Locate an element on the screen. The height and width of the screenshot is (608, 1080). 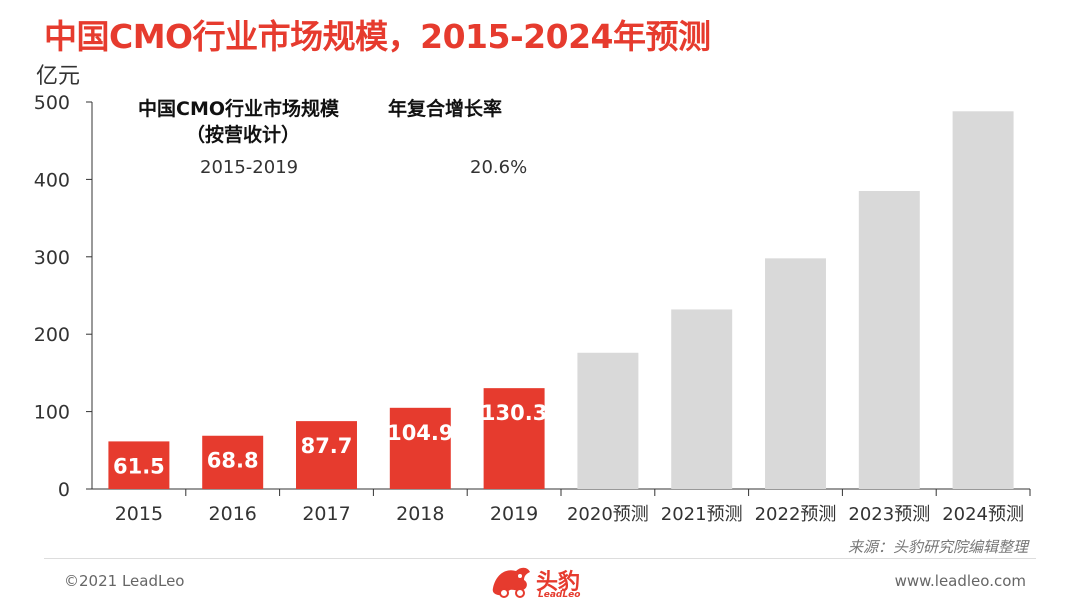
x-tick-label: 2015 is located at coordinates (139, 514).